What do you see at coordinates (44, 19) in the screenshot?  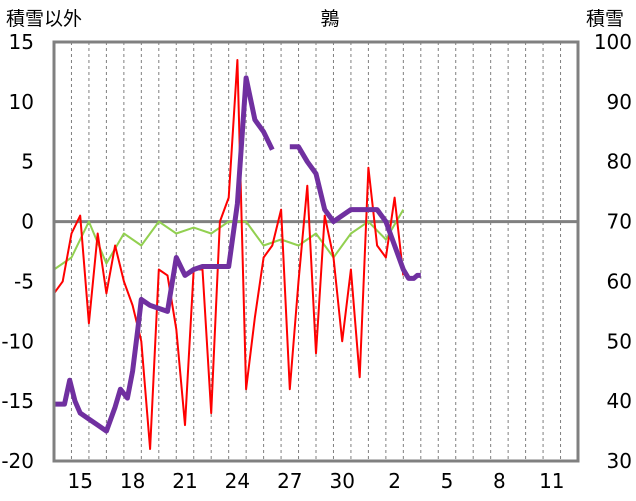 I see `left-axis-title: 積雪以外` at bounding box center [44, 19].